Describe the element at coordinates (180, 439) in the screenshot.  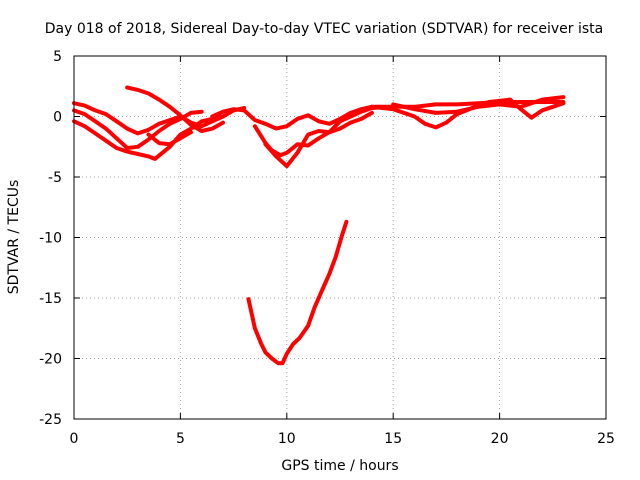
I see `x-tick-label: 5` at that location.